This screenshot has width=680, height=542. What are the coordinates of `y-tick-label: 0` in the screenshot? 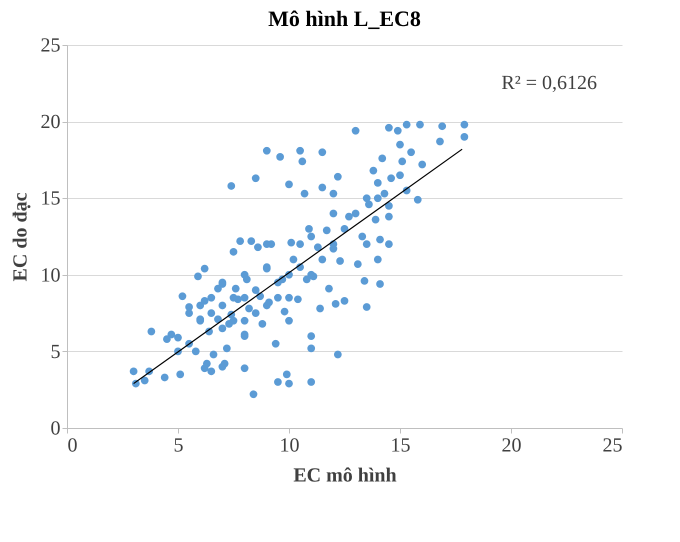 It's located at (55, 429).